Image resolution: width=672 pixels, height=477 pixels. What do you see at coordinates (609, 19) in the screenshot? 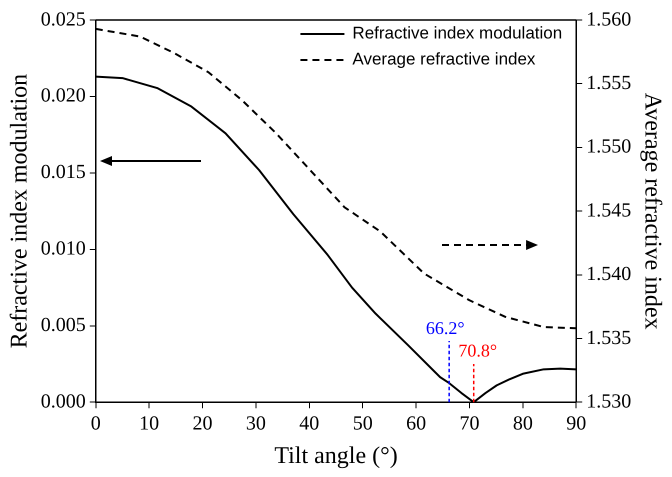
I see `y2-tick-label: 1.560` at bounding box center [609, 19].